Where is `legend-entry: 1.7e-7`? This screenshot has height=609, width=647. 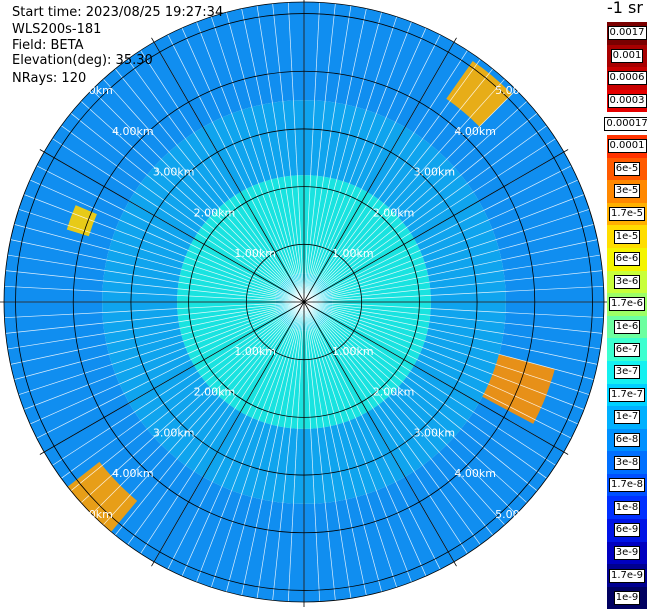
legend-entry: 1.7e-7 is located at coordinates (627, 395).